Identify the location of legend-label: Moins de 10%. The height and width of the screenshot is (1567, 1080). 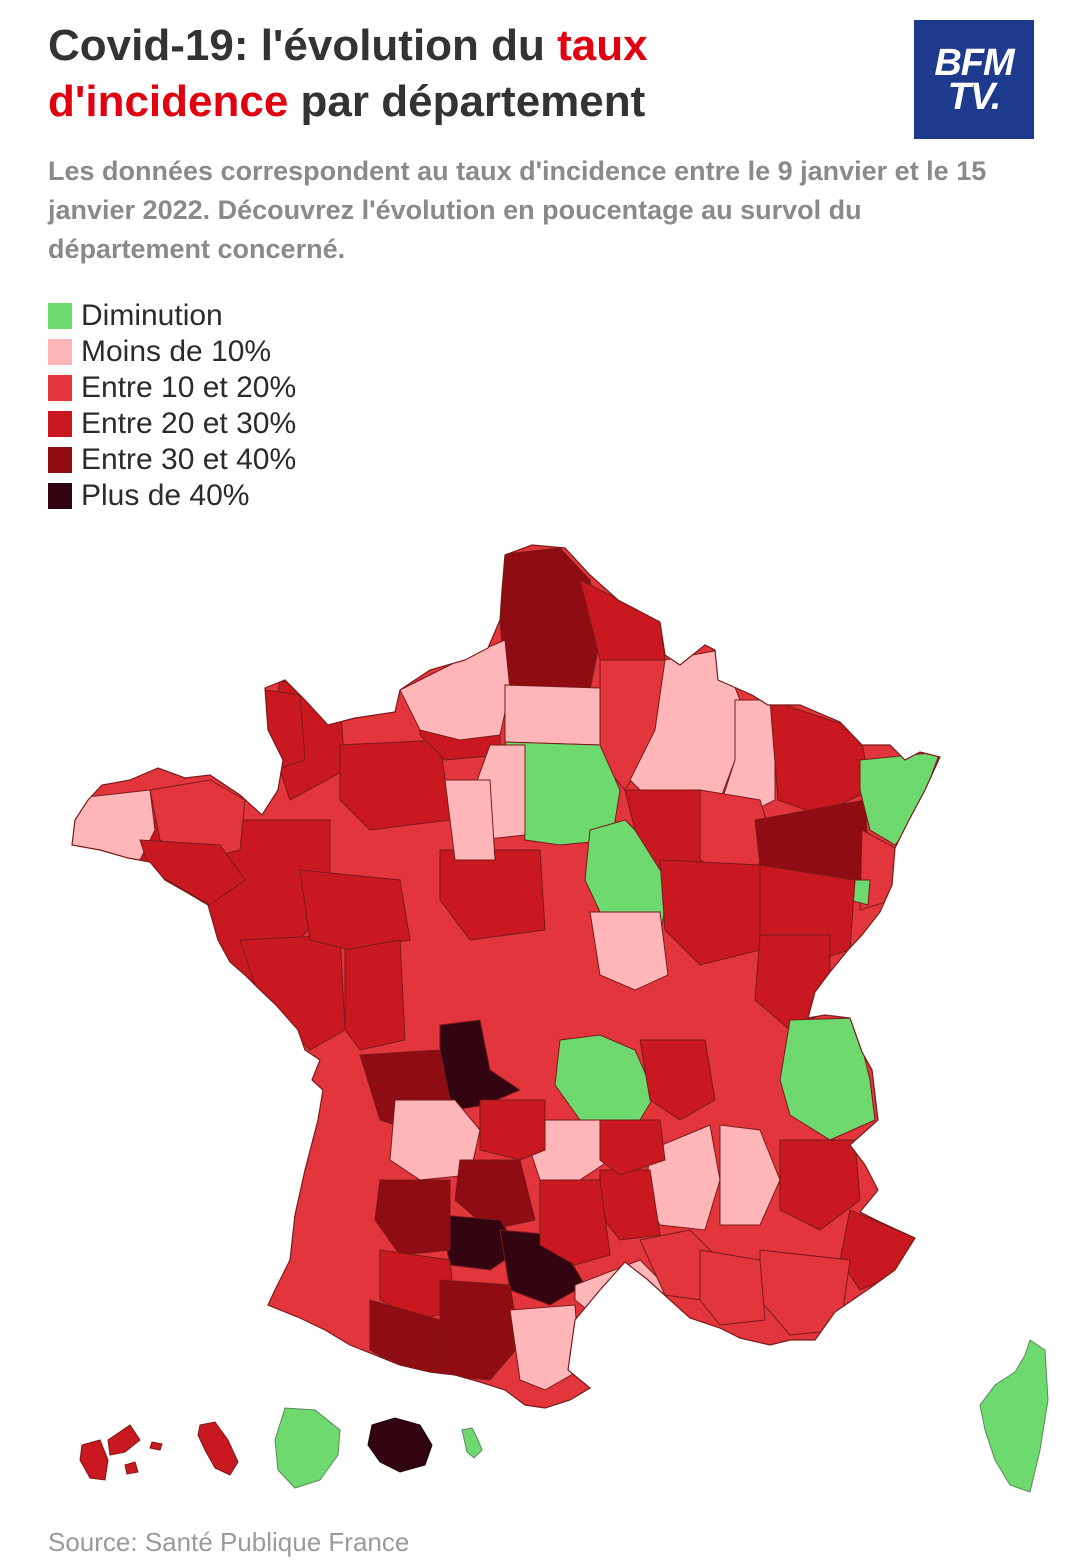
(176, 351).